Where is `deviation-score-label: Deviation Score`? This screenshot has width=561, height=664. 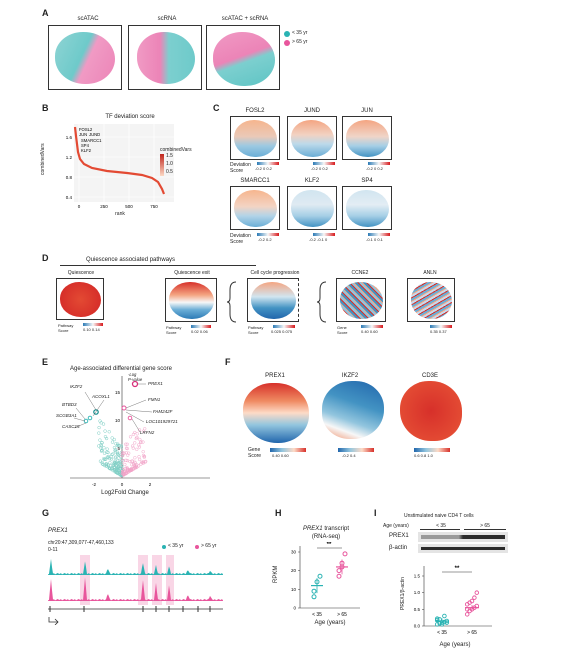
deviation-score-label: Deviation Score is located at coordinates (240, 239).